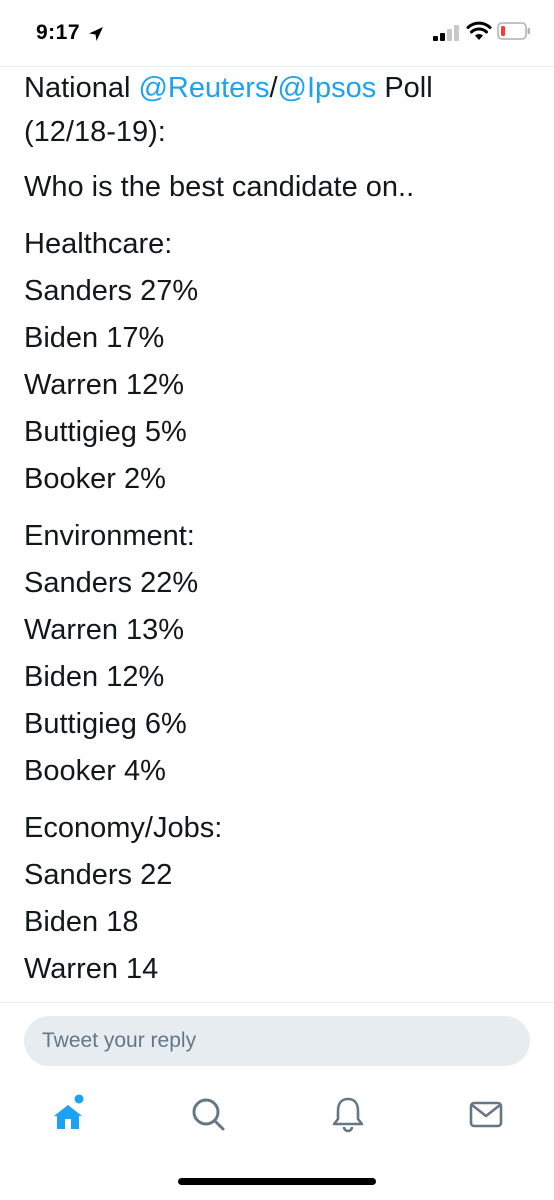  Describe the element at coordinates (446, 33) in the screenshot. I see `cellular-signal-icon` at that location.